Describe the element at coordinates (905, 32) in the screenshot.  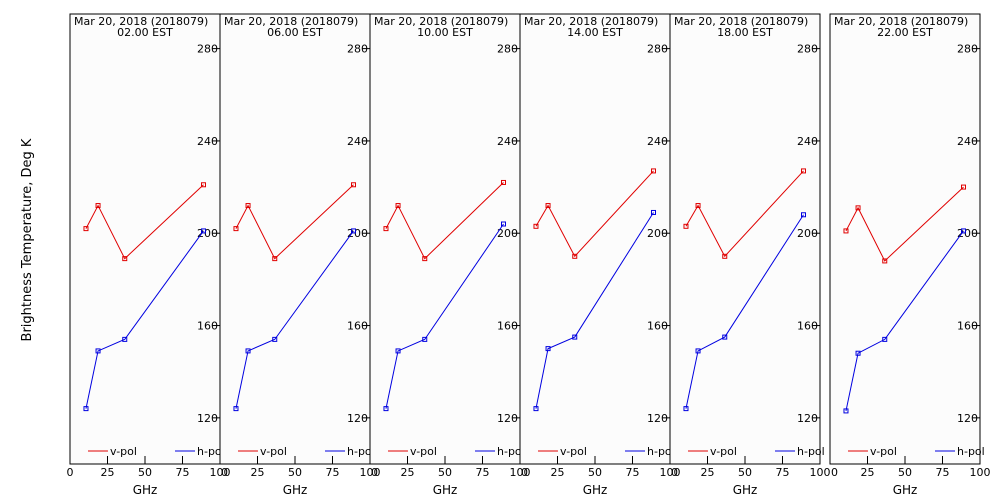
I see `panel-subtitle: 22.00 EST` at that location.